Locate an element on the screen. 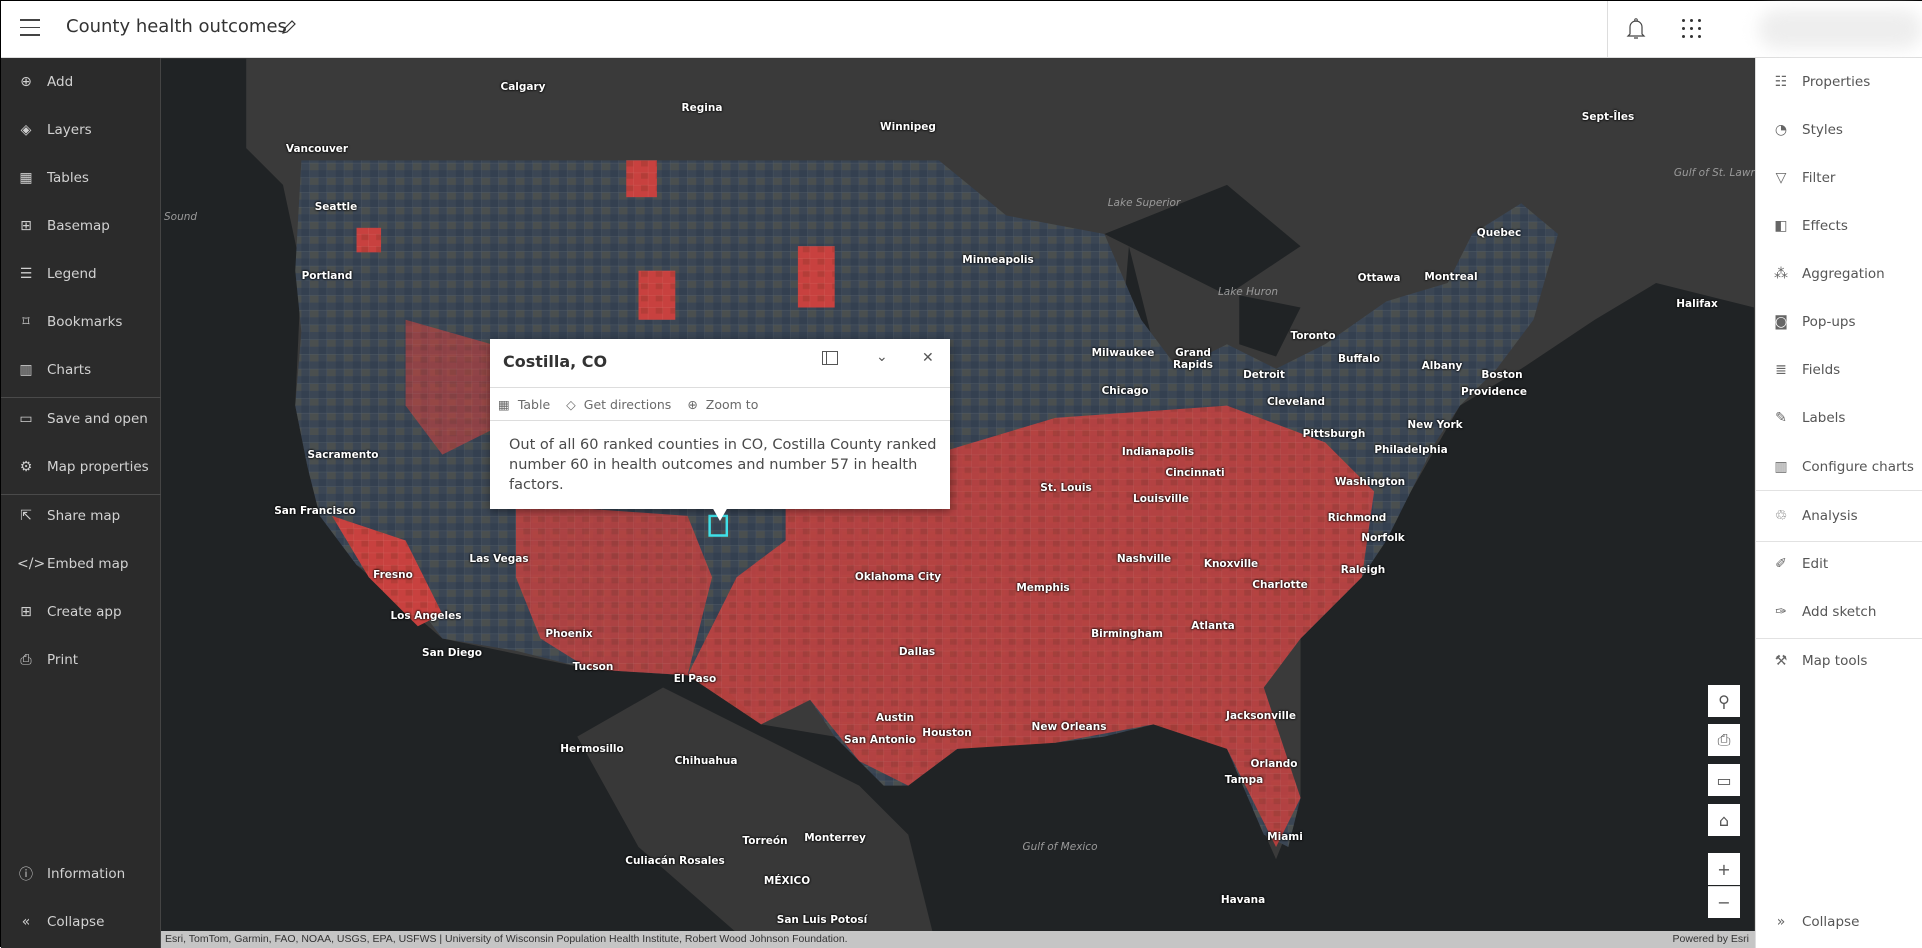 The height and width of the screenshot is (948, 1922). city-label: Nashville is located at coordinates (1144, 559).